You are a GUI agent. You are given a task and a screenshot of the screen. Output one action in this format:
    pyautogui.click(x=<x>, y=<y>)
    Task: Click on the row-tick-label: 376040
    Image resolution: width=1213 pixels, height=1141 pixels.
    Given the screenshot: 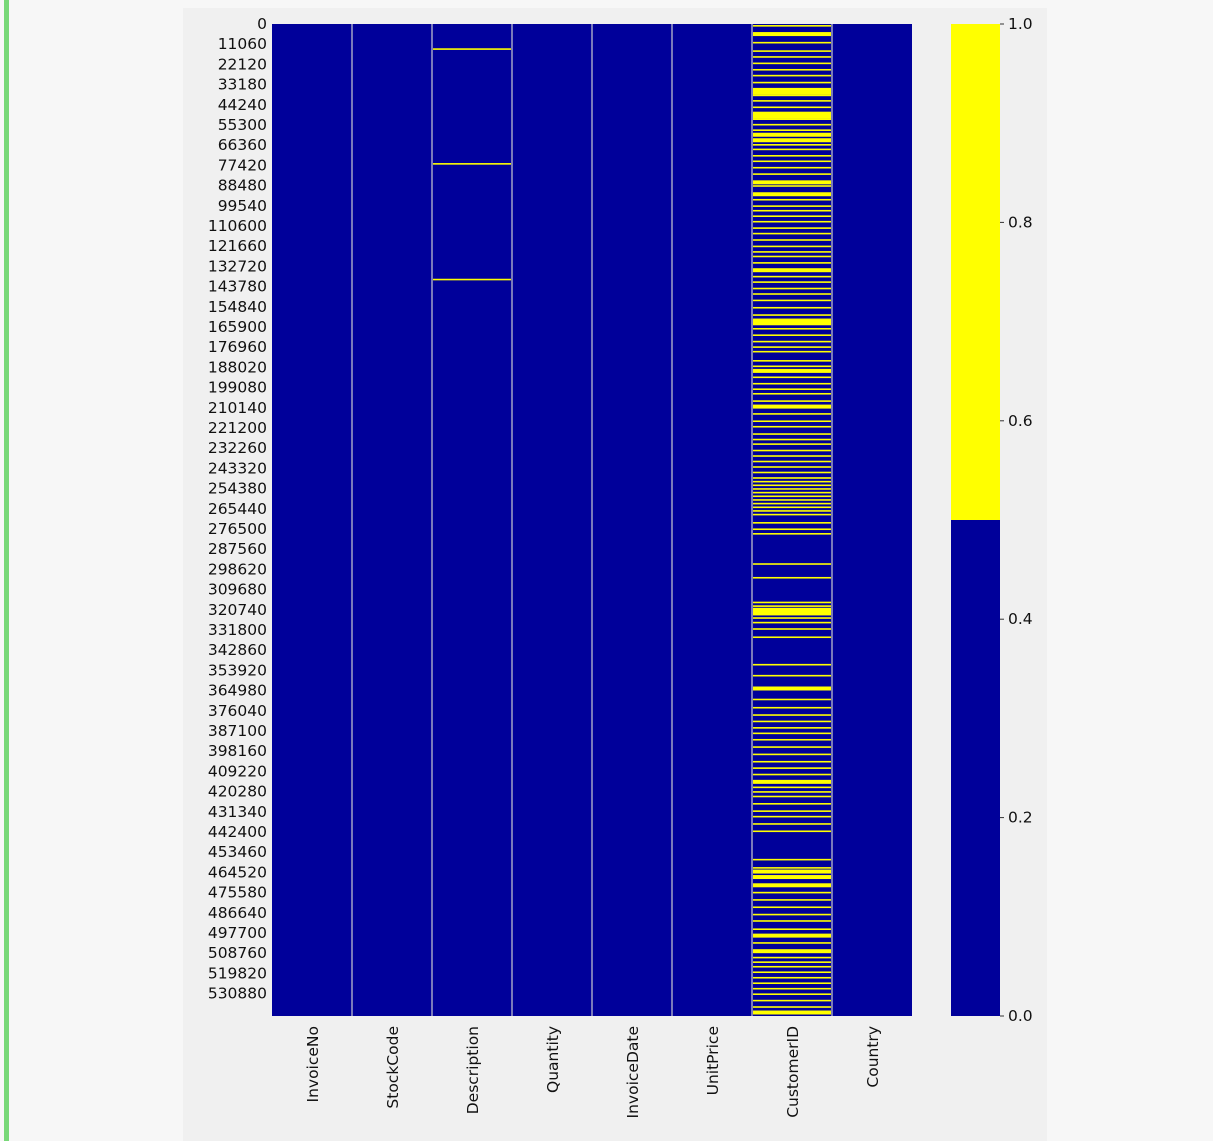 What is the action you would take?
    pyautogui.click(x=237, y=711)
    